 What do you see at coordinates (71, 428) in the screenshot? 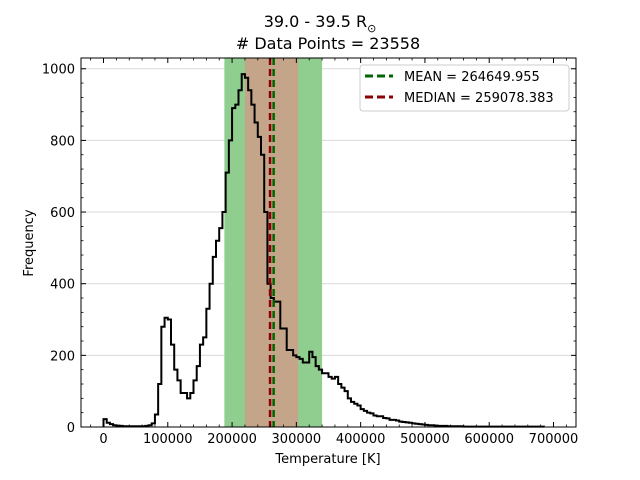
I see `y-tick-label: 0` at bounding box center [71, 428].